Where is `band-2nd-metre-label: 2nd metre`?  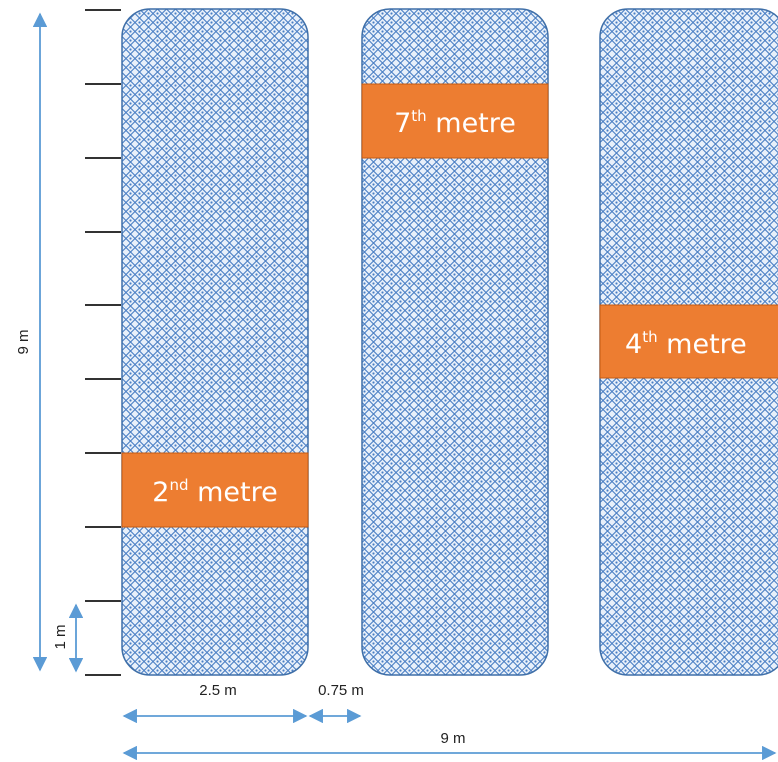 band-2nd-metre-label: 2nd metre is located at coordinates (214, 492).